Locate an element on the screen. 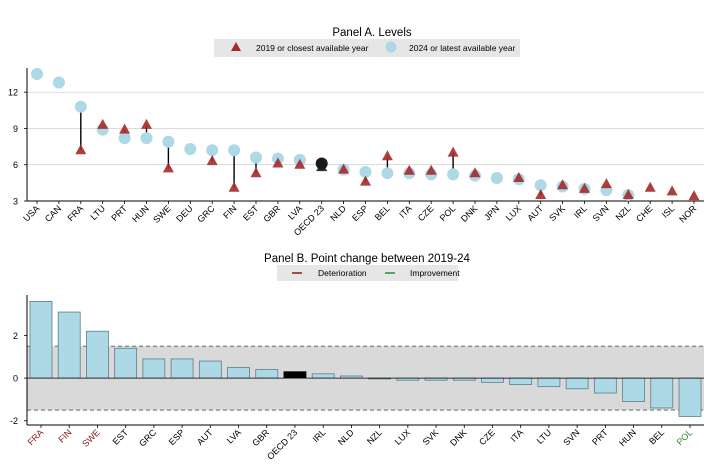 This screenshot has width=720, height=469. panel-b-y-ticks: -2 0 2 is located at coordinates (18, 378).